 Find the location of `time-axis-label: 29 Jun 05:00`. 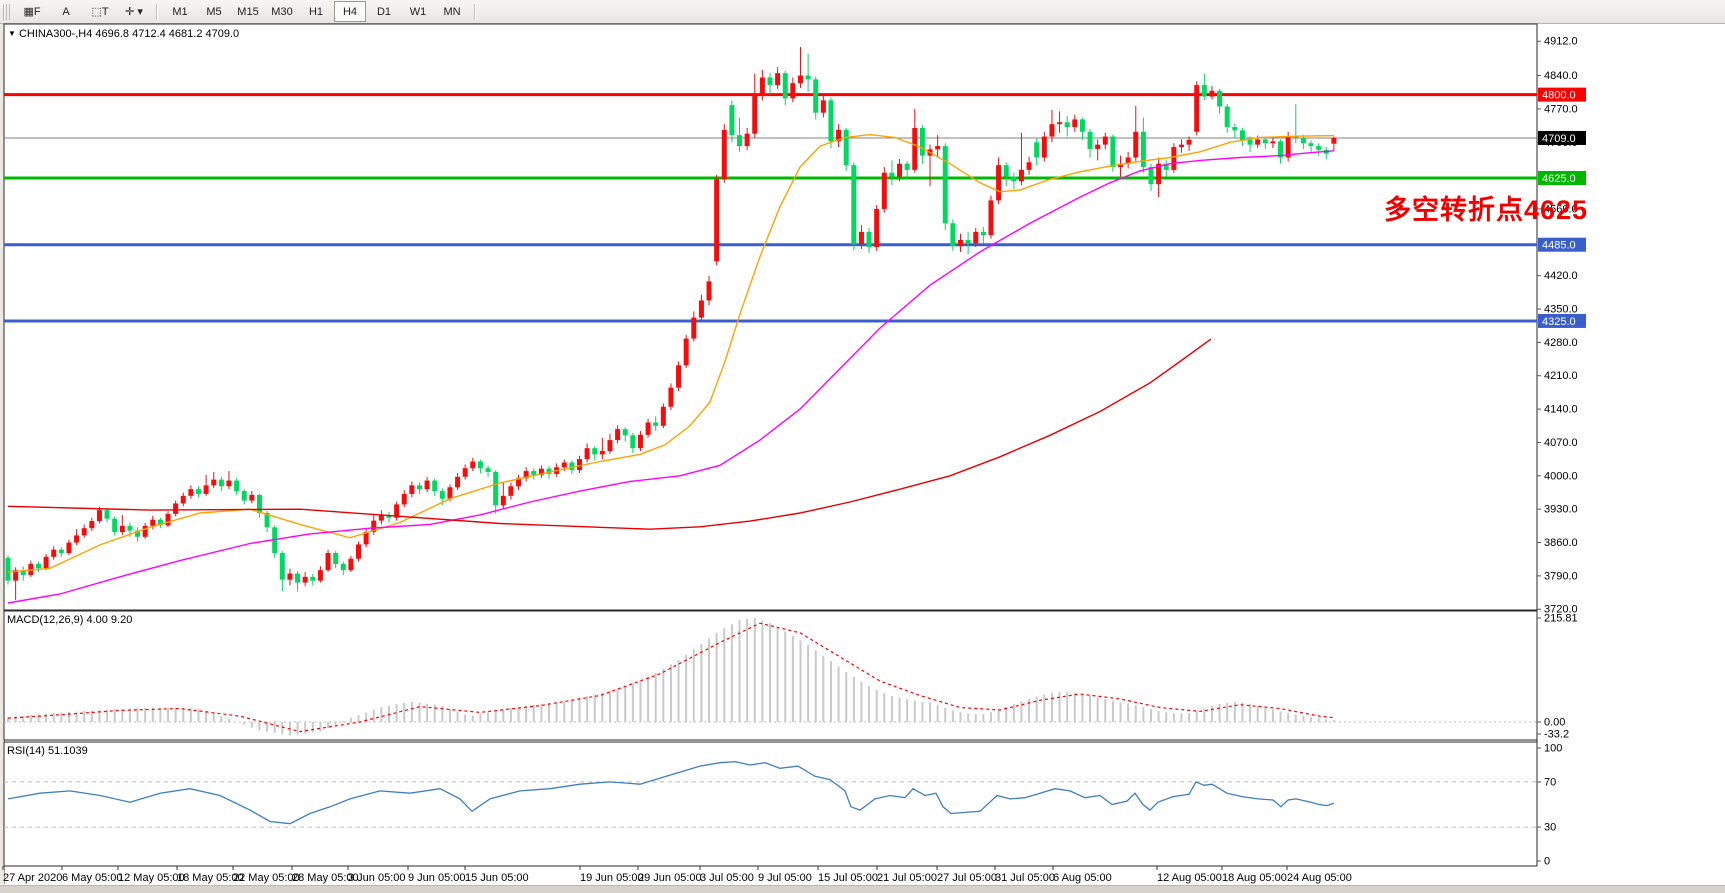

time-axis-label: 29 Jun 05:00 is located at coordinates (670, 878).